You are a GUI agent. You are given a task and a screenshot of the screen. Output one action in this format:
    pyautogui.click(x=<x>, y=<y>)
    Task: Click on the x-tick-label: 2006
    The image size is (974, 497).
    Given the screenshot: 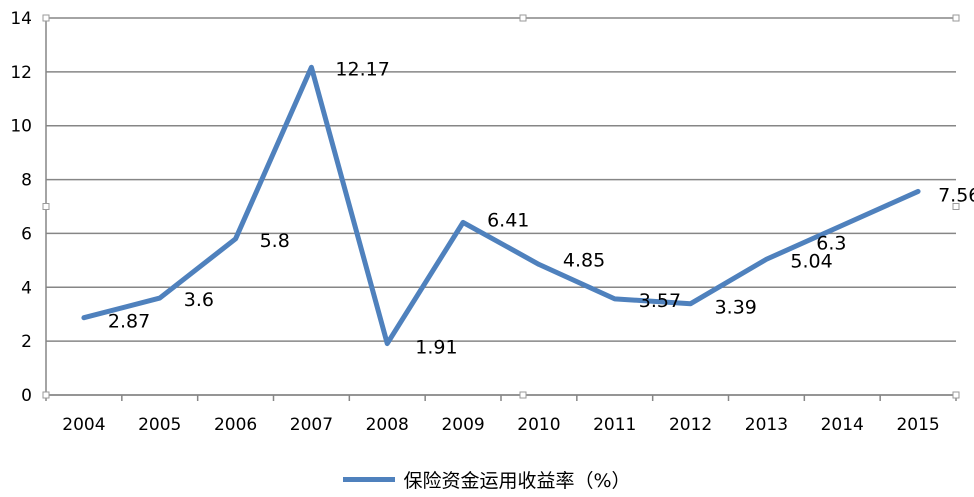 What is the action you would take?
    pyautogui.click(x=235, y=425)
    